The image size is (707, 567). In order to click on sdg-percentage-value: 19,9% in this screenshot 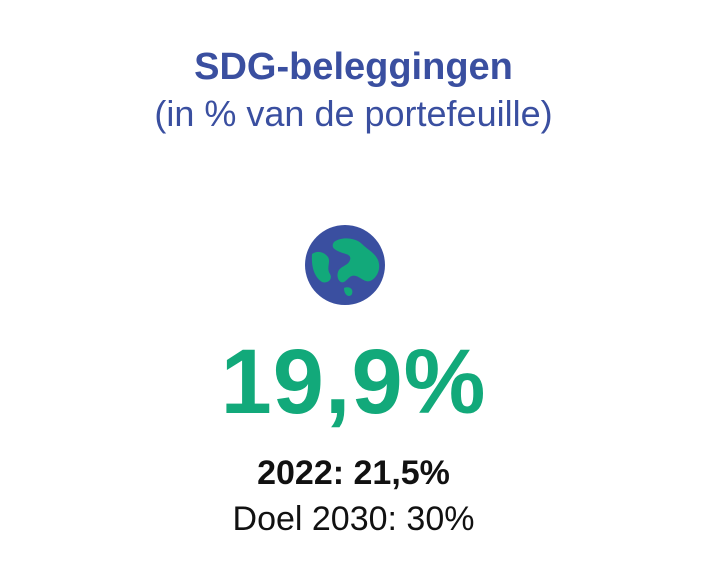, I will do `click(353, 382)`.